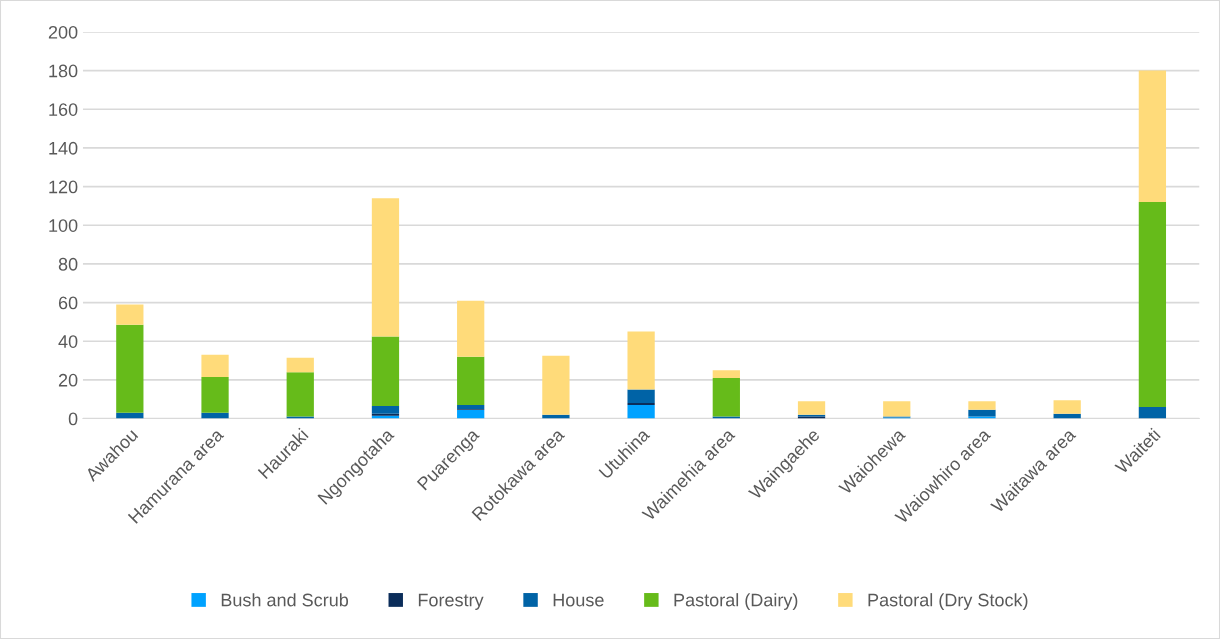 The image size is (1220, 639). What do you see at coordinates (63, 71) in the screenshot?
I see `y-tick-label: 180` at bounding box center [63, 71].